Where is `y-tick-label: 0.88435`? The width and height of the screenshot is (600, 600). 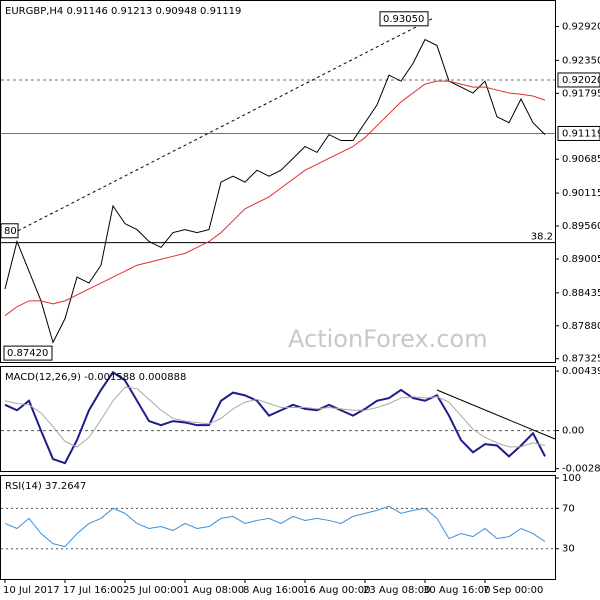 y-tick-label: 0.88435 is located at coordinates (581, 293).